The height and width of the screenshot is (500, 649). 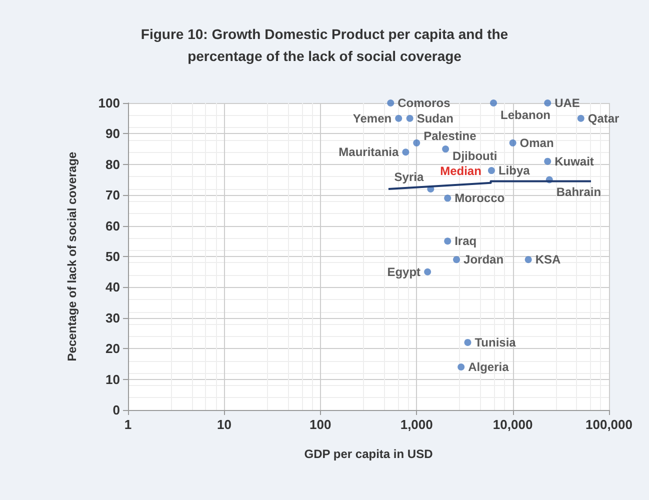 I want to click on y-tick-label: 90, so click(x=113, y=134).